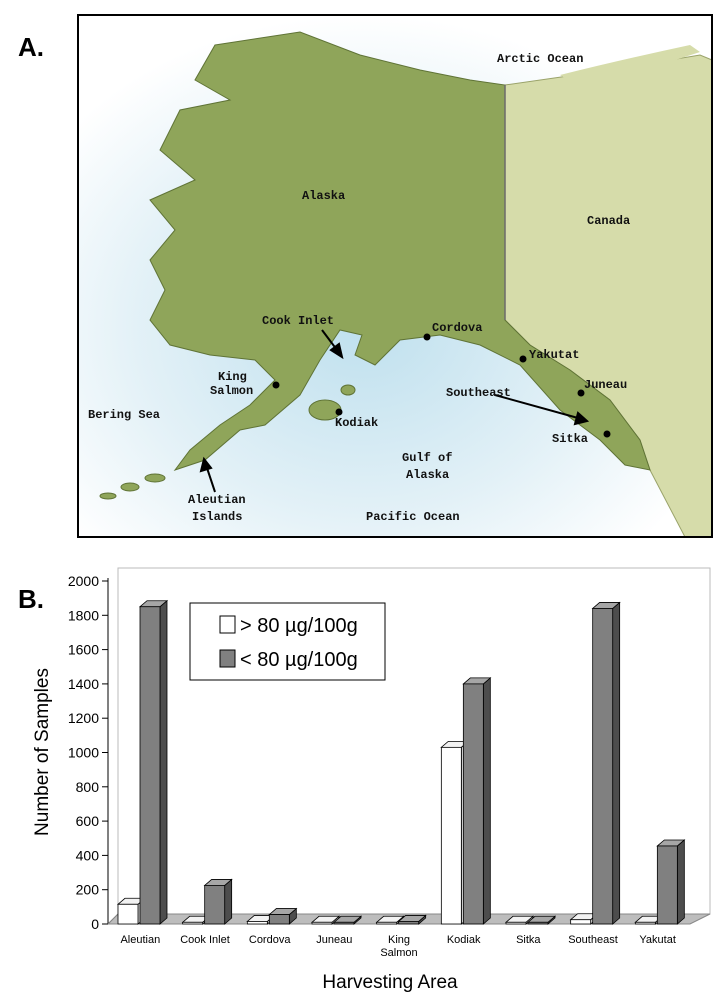 The image size is (727, 1000). What do you see at coordinates (457, 328) in the screenshot?
I see `map-label: Cordova` at bounding box center [457, 328].